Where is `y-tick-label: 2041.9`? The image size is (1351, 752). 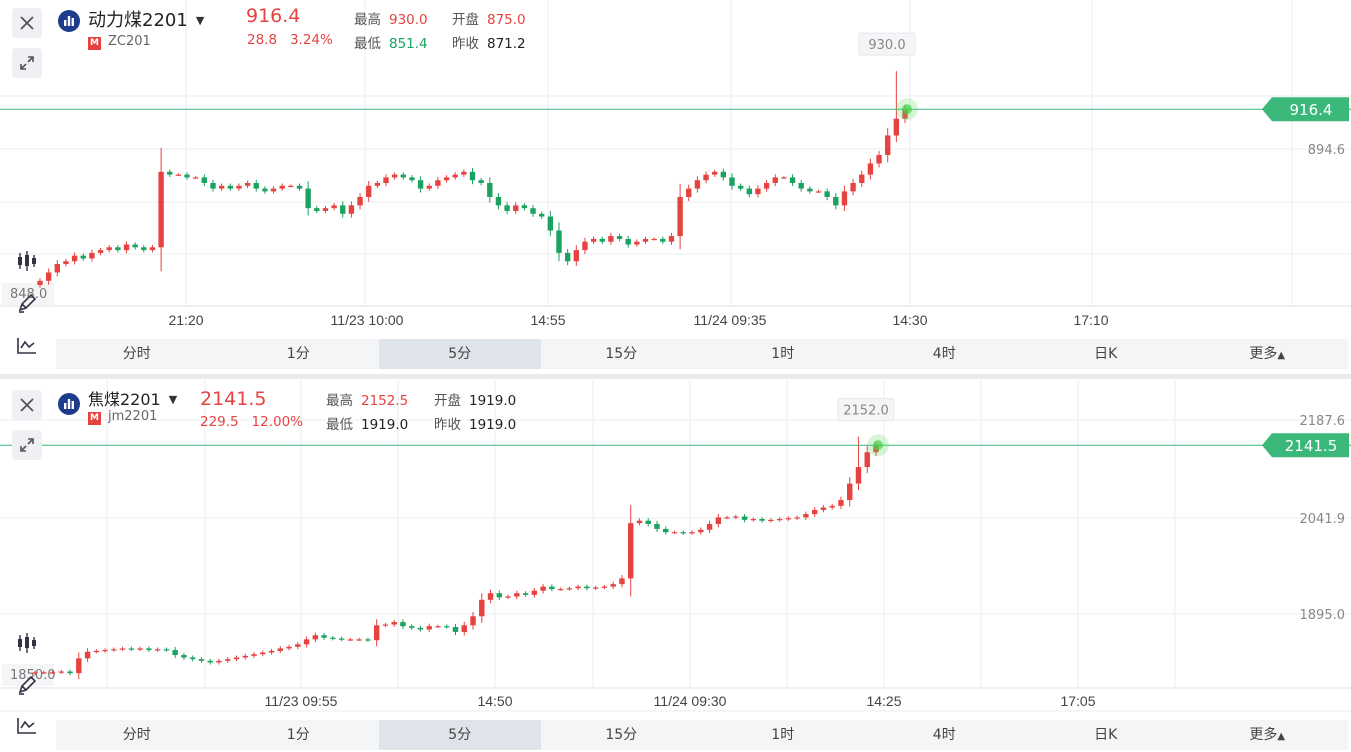
y-tick-label: 2041.9 is located at coordinates (1323, 519).